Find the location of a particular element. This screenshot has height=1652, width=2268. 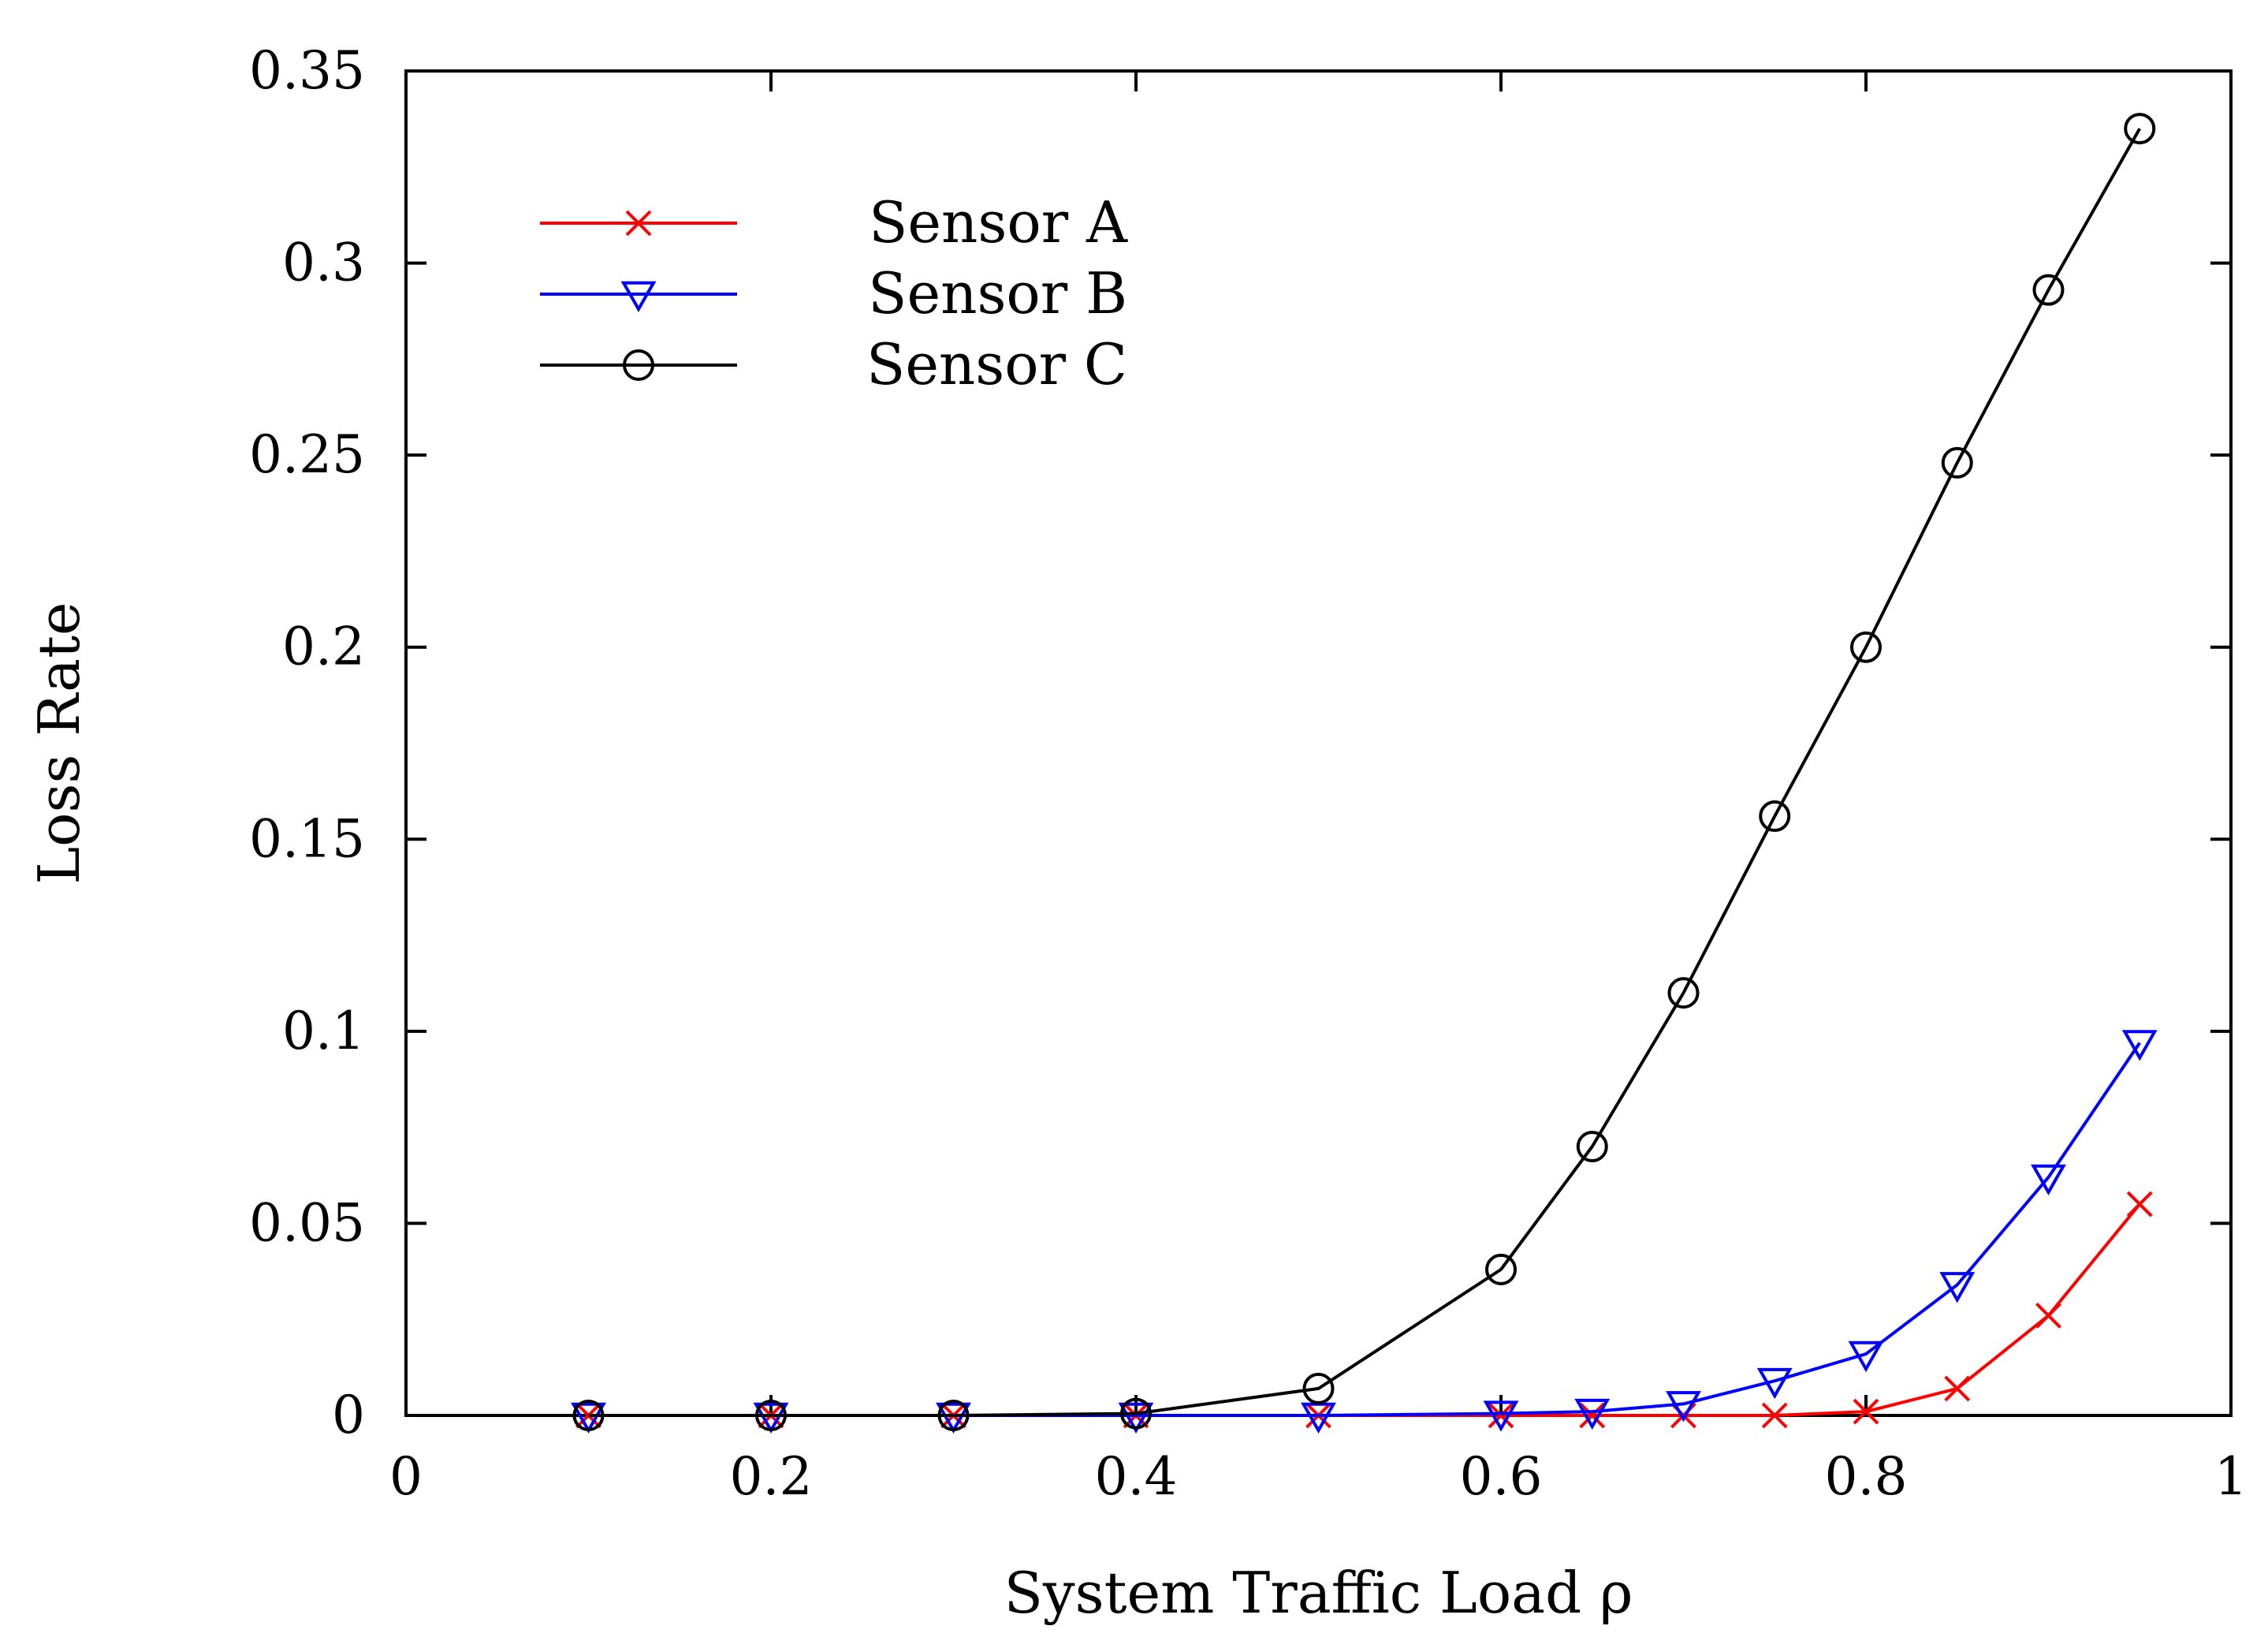

y-axis-title: Loss Rate is located at coordinates (59, 743).